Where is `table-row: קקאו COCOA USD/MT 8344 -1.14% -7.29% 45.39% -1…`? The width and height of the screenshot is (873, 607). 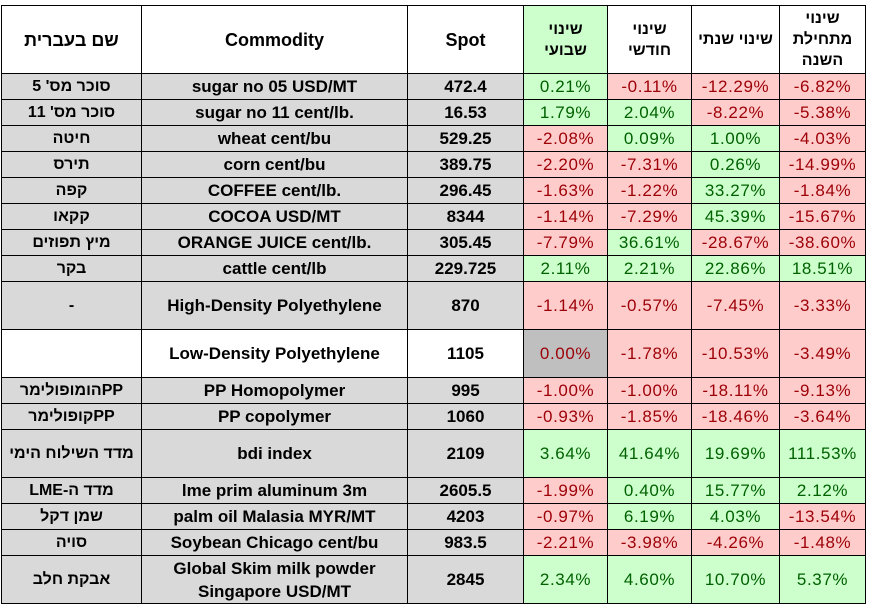
table-row: קקאו COCOA USD/MT 8344 -1.14% -7.29% 45.39% -1… is located at coordinates (433, 216).